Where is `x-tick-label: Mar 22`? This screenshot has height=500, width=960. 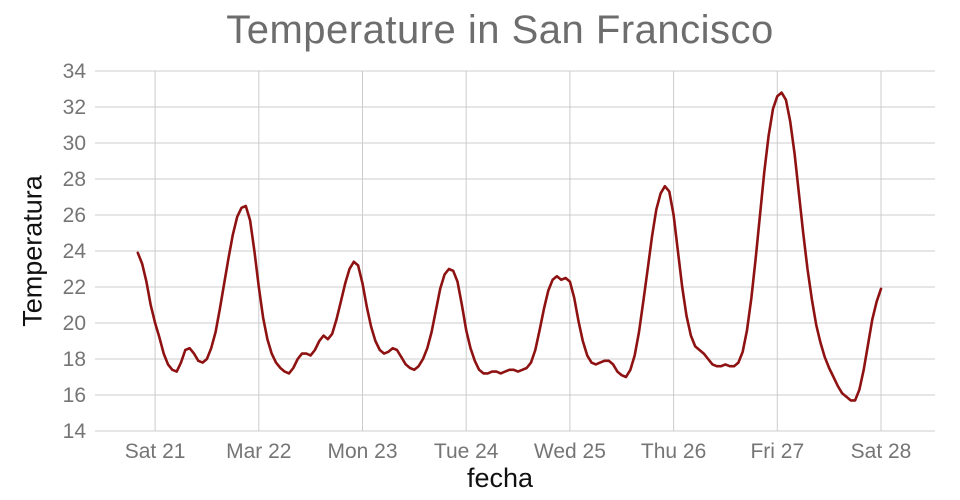
x-tick-label: Mar 22 is located at coordinates (258, 451).